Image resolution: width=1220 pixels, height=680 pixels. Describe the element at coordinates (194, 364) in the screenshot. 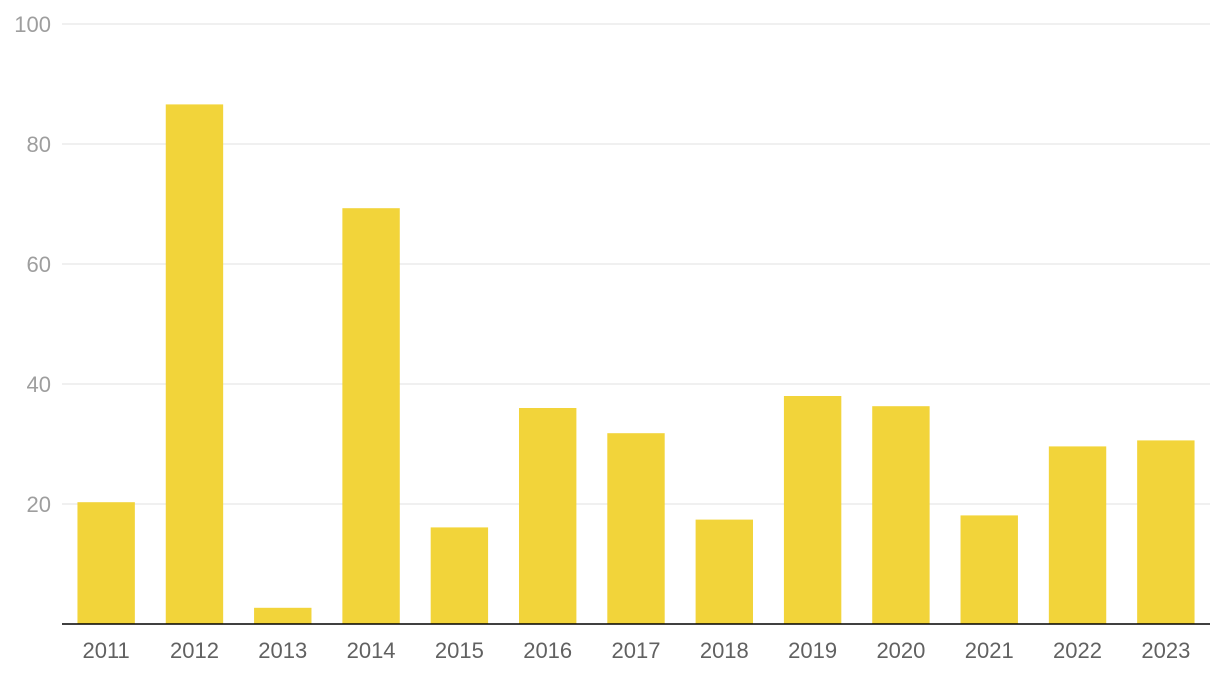

I see `bar-2012` at that location.